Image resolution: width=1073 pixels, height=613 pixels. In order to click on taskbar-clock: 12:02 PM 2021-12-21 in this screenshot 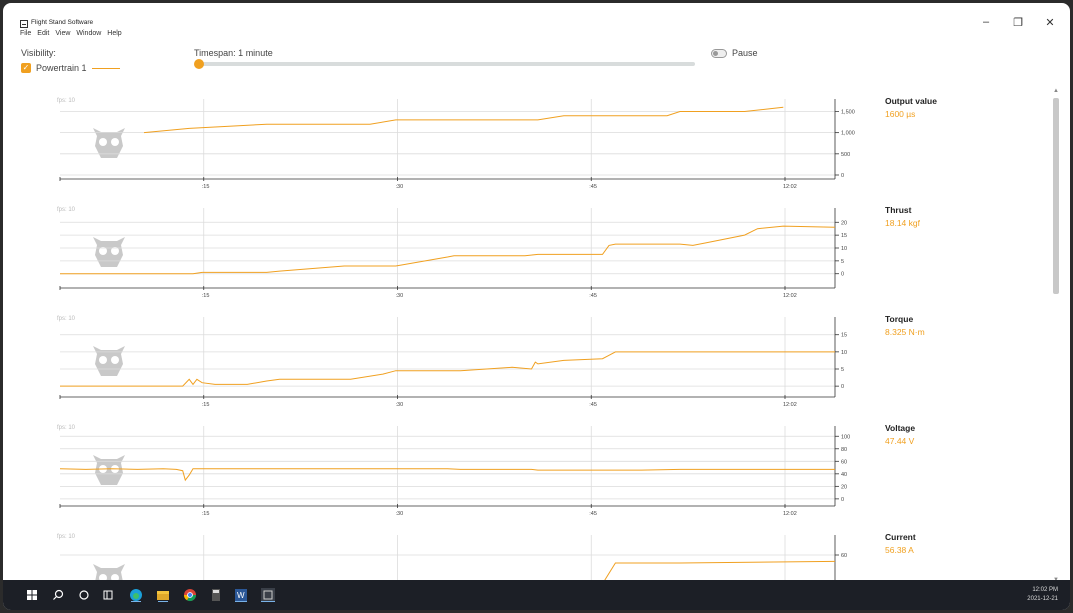, I will do `click(1042, 595)`.